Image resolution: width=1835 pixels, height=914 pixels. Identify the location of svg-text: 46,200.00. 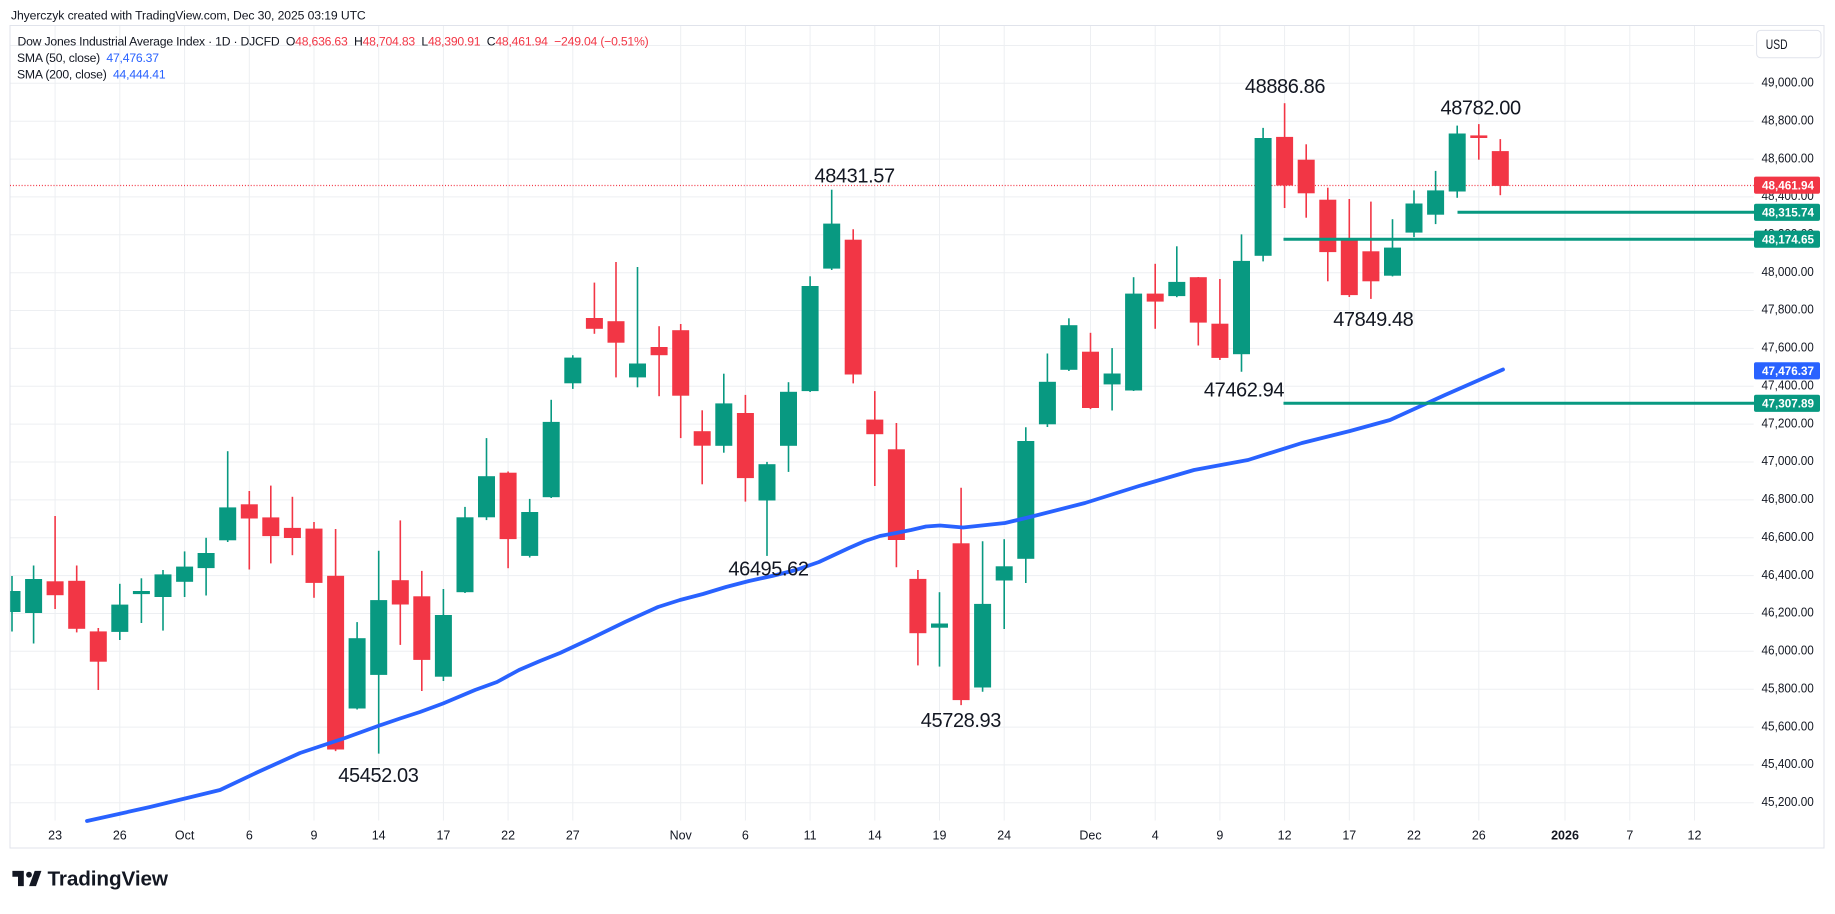
(1788, 613).